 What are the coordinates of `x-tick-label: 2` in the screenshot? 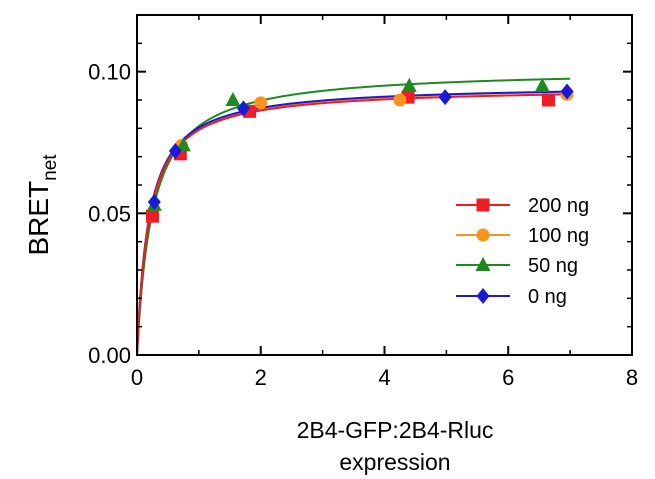 It's located at (261, 377).